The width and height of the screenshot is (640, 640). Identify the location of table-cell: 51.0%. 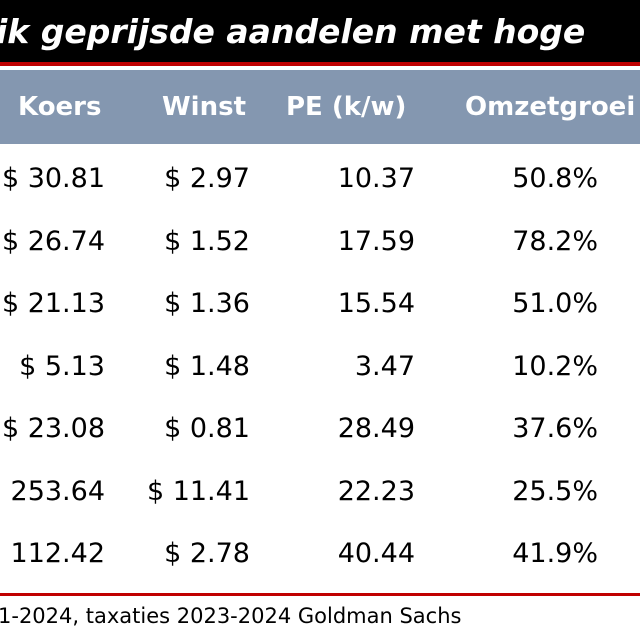
(555, 303).